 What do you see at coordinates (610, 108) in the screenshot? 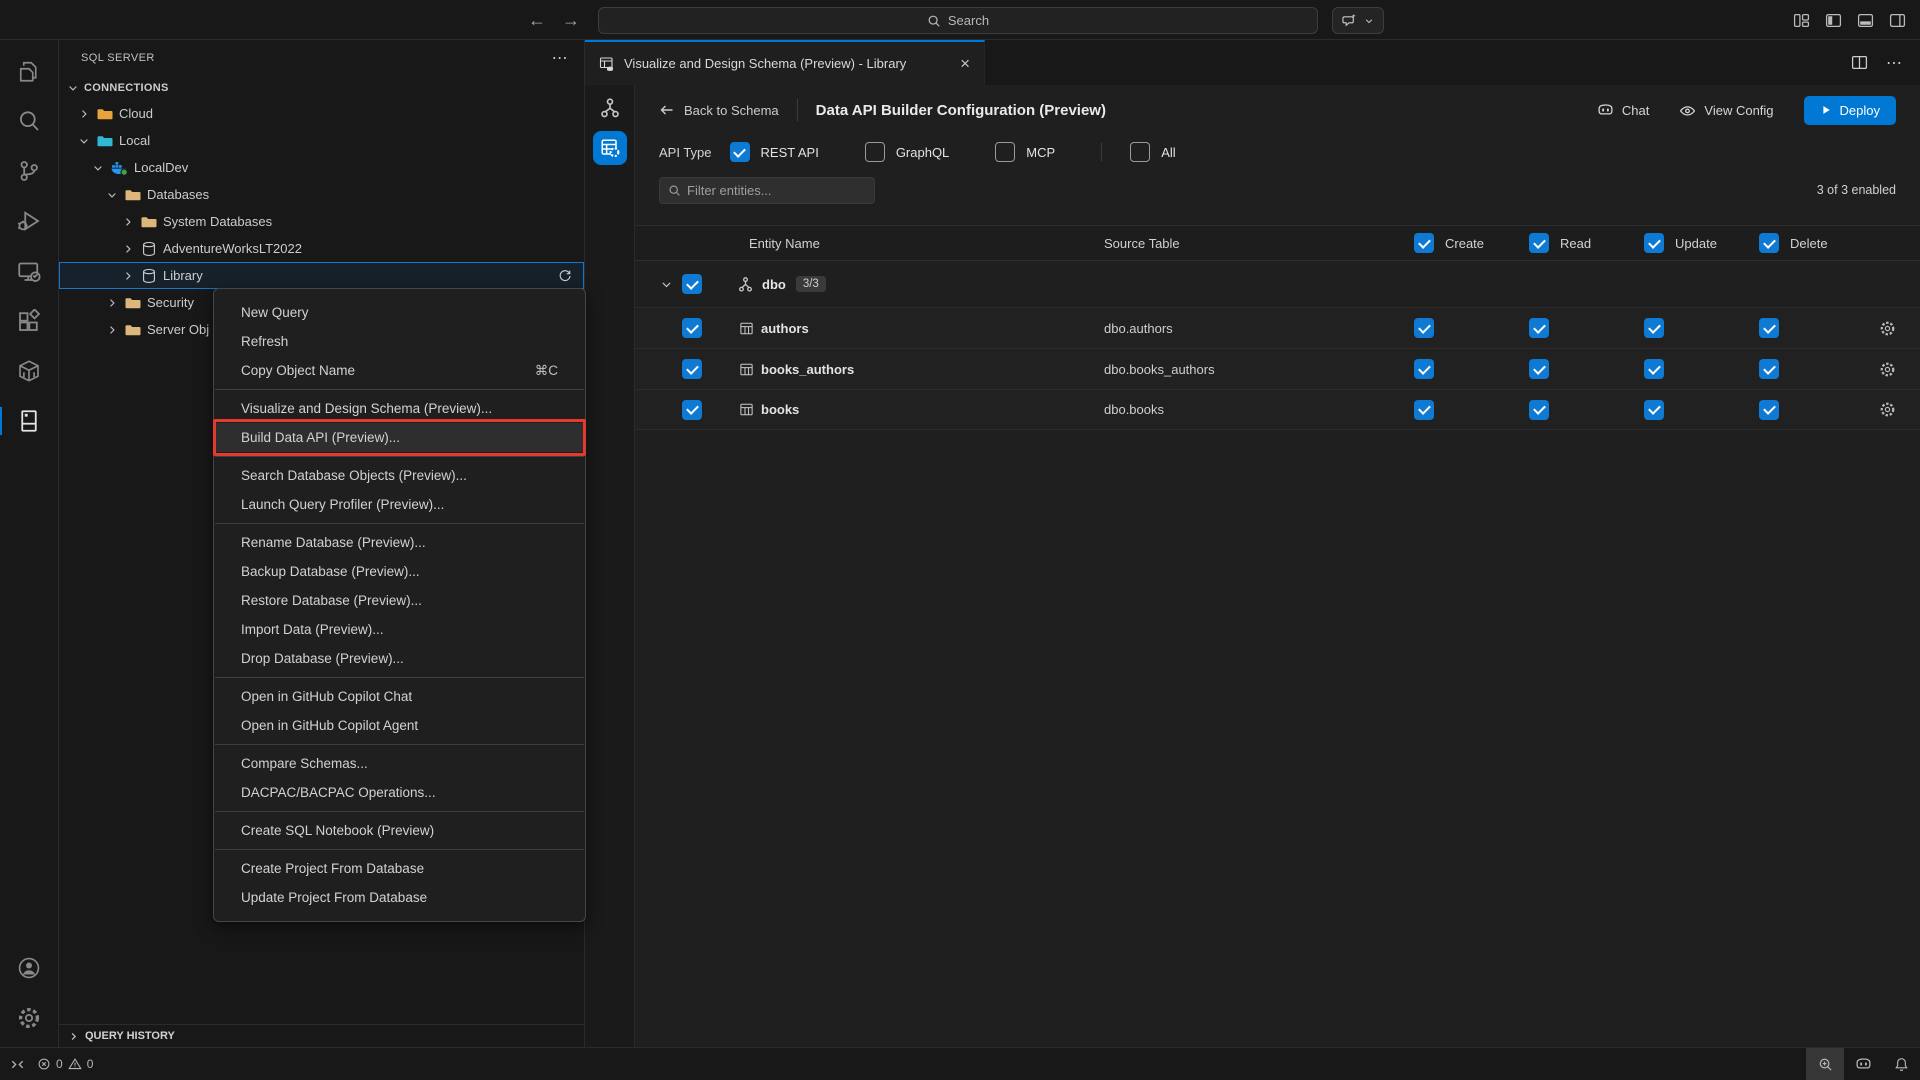
I see `schema-diagram-view-icon` at bounding box center [610, 108].